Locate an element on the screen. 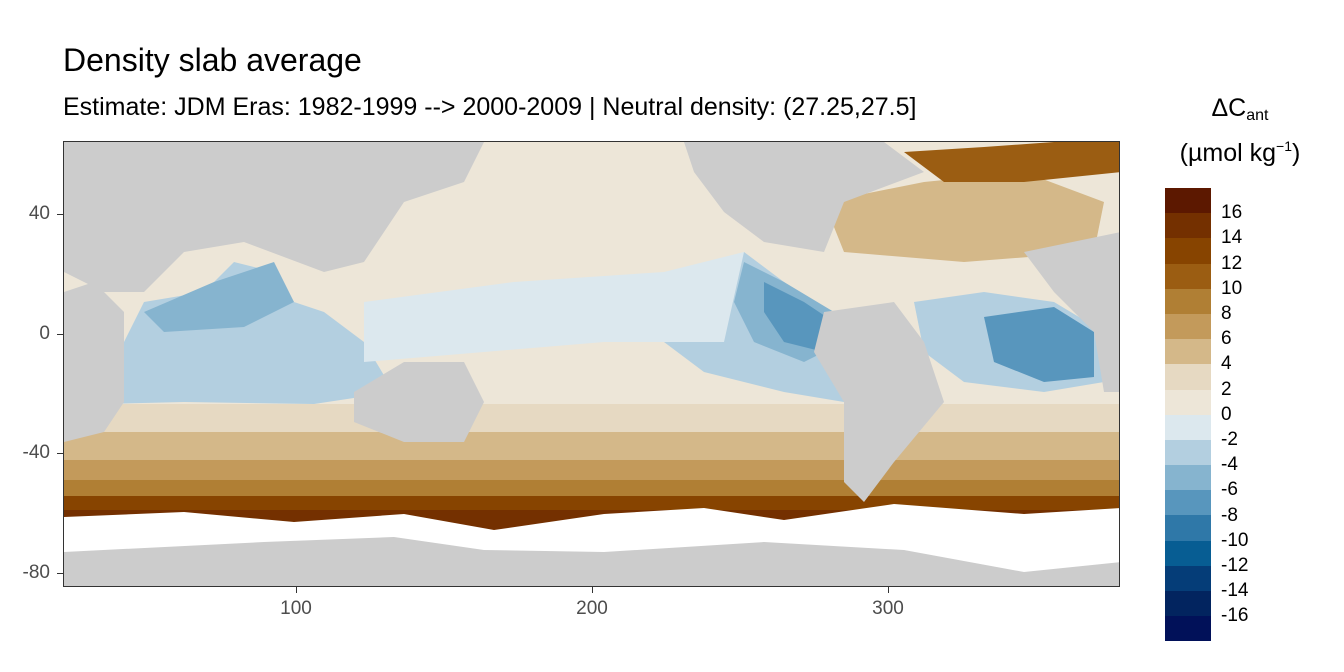 This screenshot has width=1344, height=672. antarctica-land is located at coordinates (591, 561).